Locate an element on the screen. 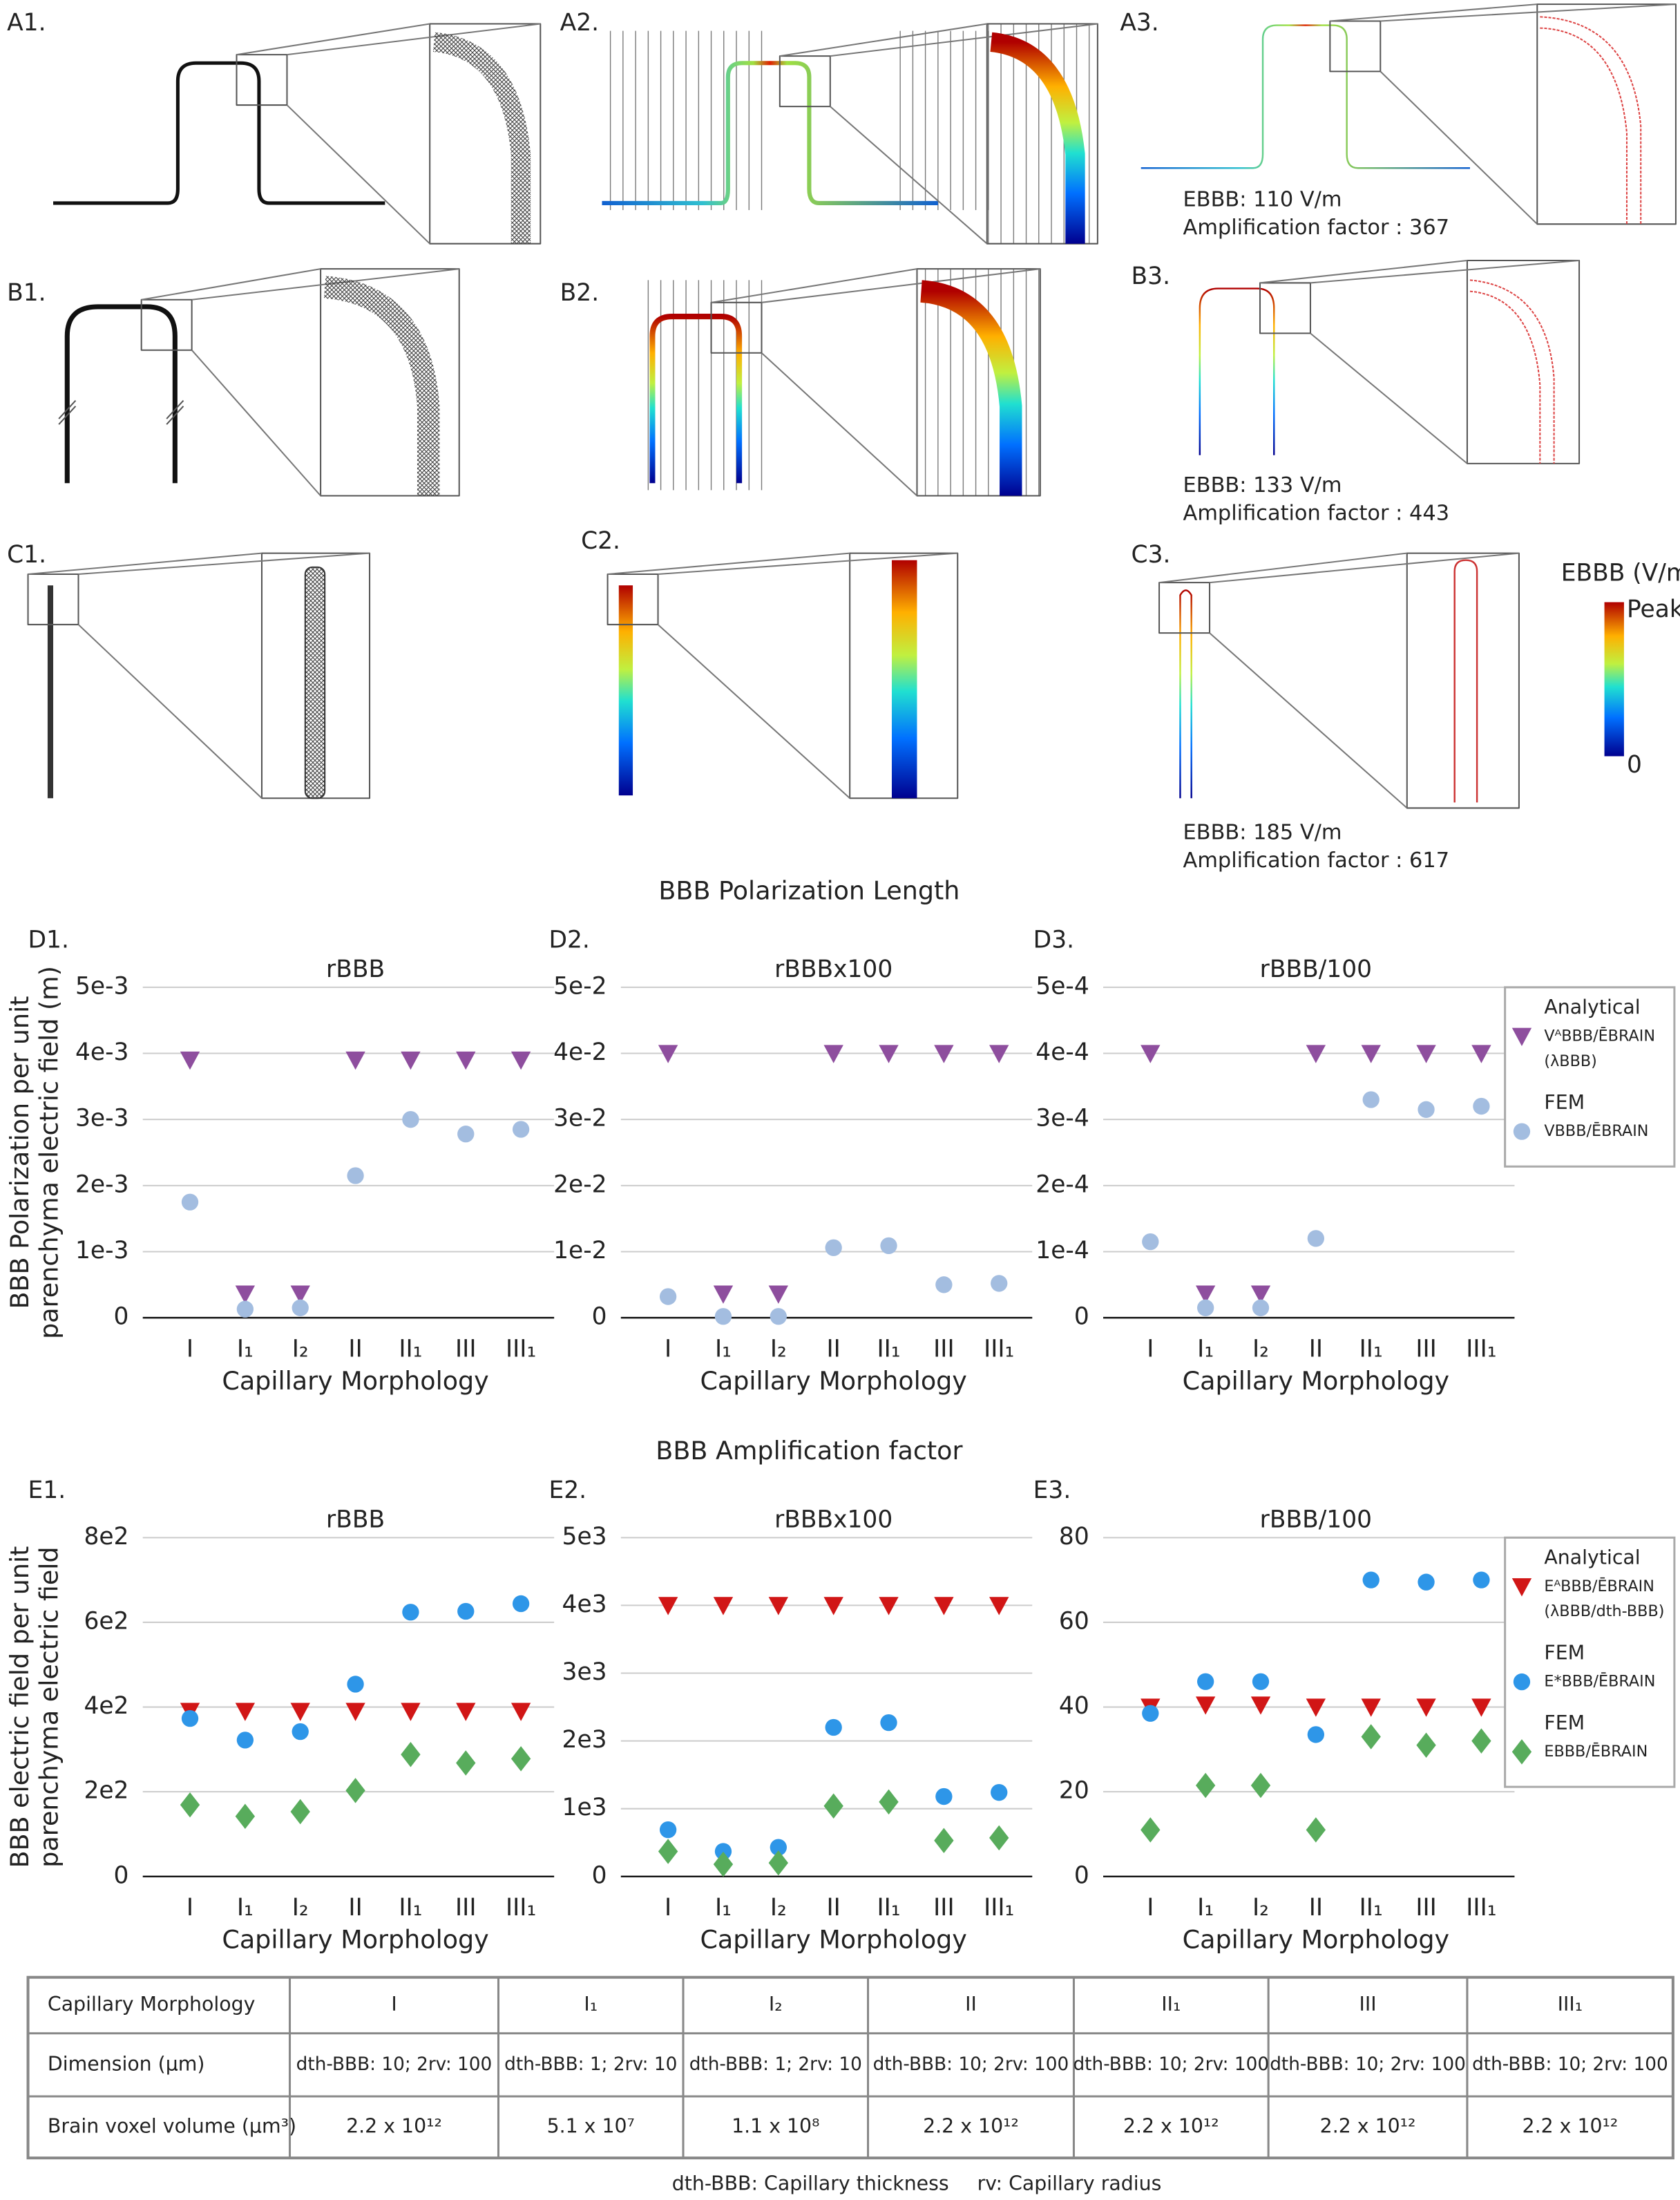 The height and width of the screenshot is (2200, 1680). table-cell: II is located at coordinates (971, 2004).